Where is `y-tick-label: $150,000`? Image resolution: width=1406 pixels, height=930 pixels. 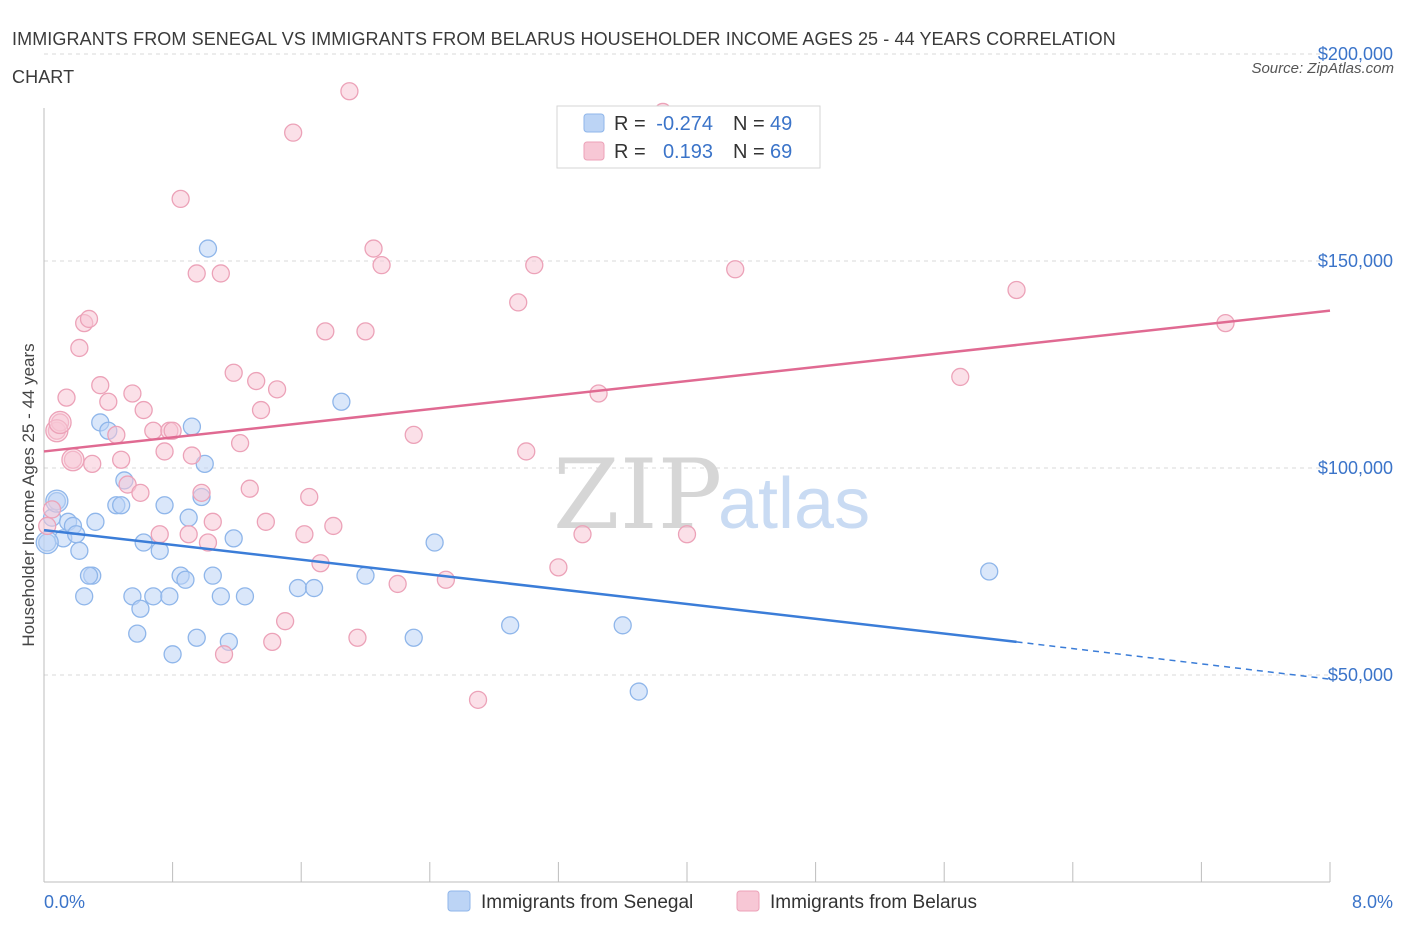
y-tick-label: $150,000 is located at coordinates (1355, 261).